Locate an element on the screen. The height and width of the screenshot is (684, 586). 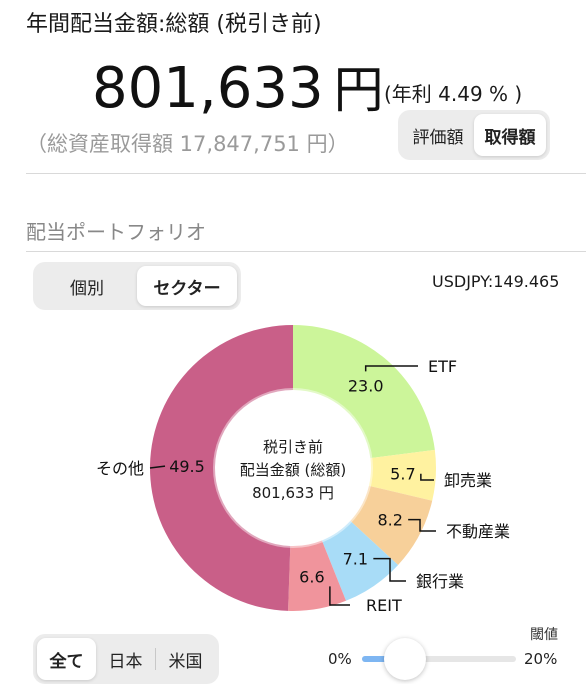
center-label-line-3: 801,633 円 is located at coordinates (293, 493).